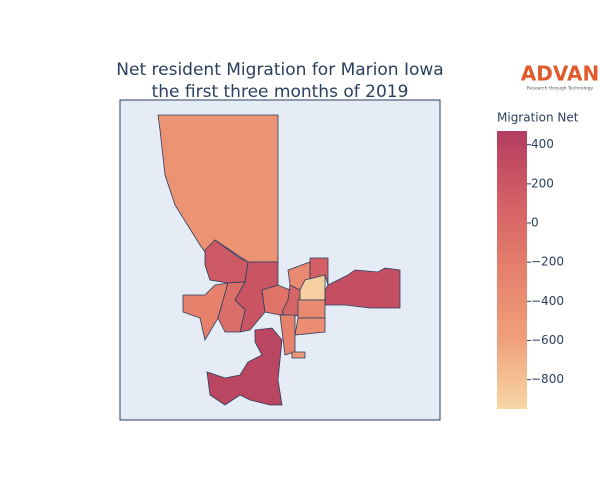 Image resolution: width=600 pixels, height=504 pixels. I want to click on colorbar, so click(512, 270).